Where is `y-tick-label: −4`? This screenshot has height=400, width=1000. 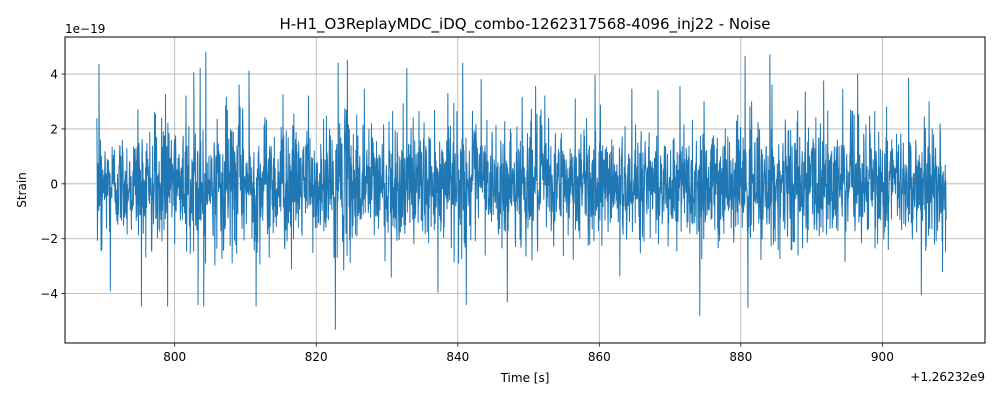
y-tick-label: −4 is located at coordinates (49, 294).